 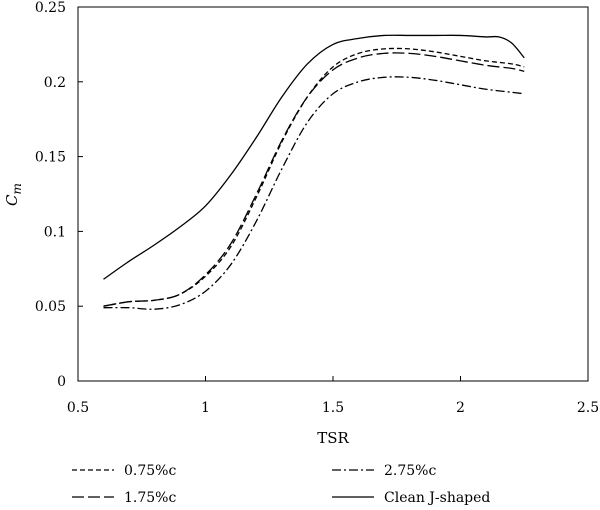 I want to click on y-axis-label: Cm, so click(x=13, y=194).